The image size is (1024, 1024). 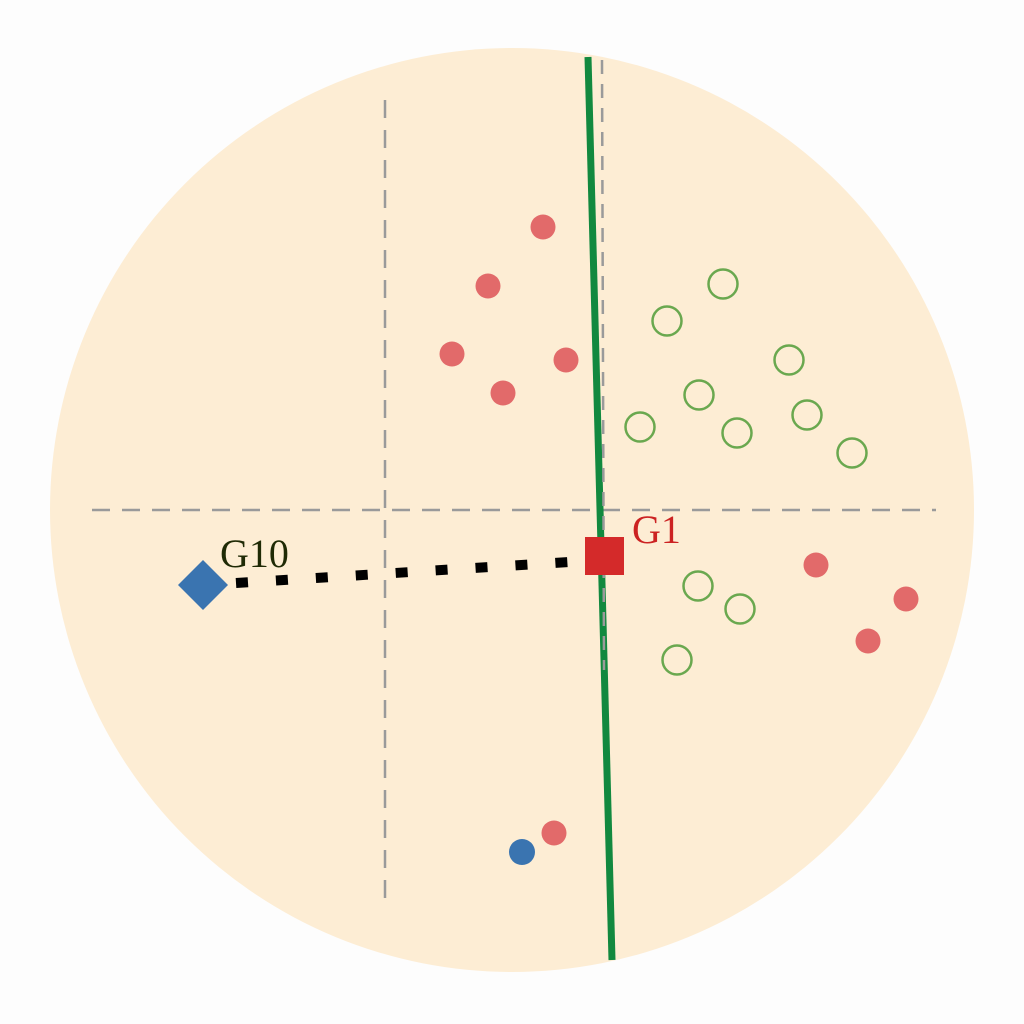 I want to click on blue-dot, so click(x=522, y=852).